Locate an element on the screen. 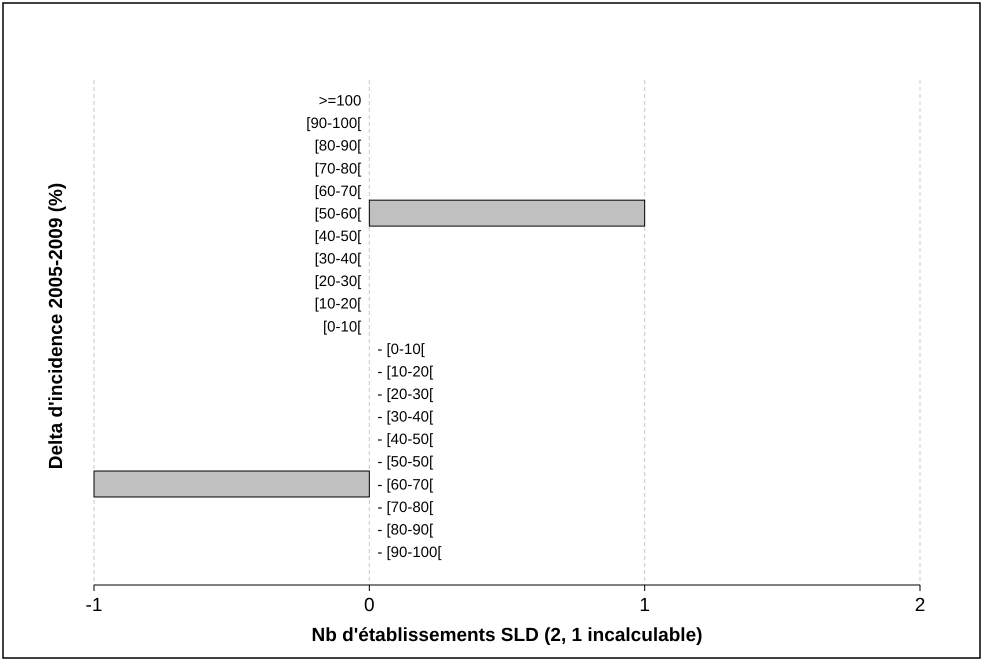 The height and width of the screenshot is (662, 984). y-tick-label: - [10-20[ is located at coordinates (405, 371).